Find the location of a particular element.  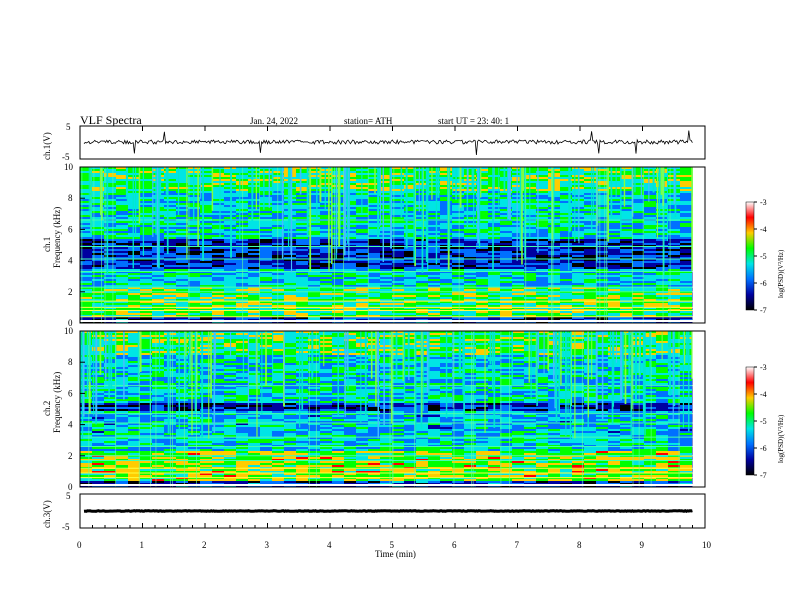

ch1-ytick-bottom: -5 is located at coordinates (66, 157).